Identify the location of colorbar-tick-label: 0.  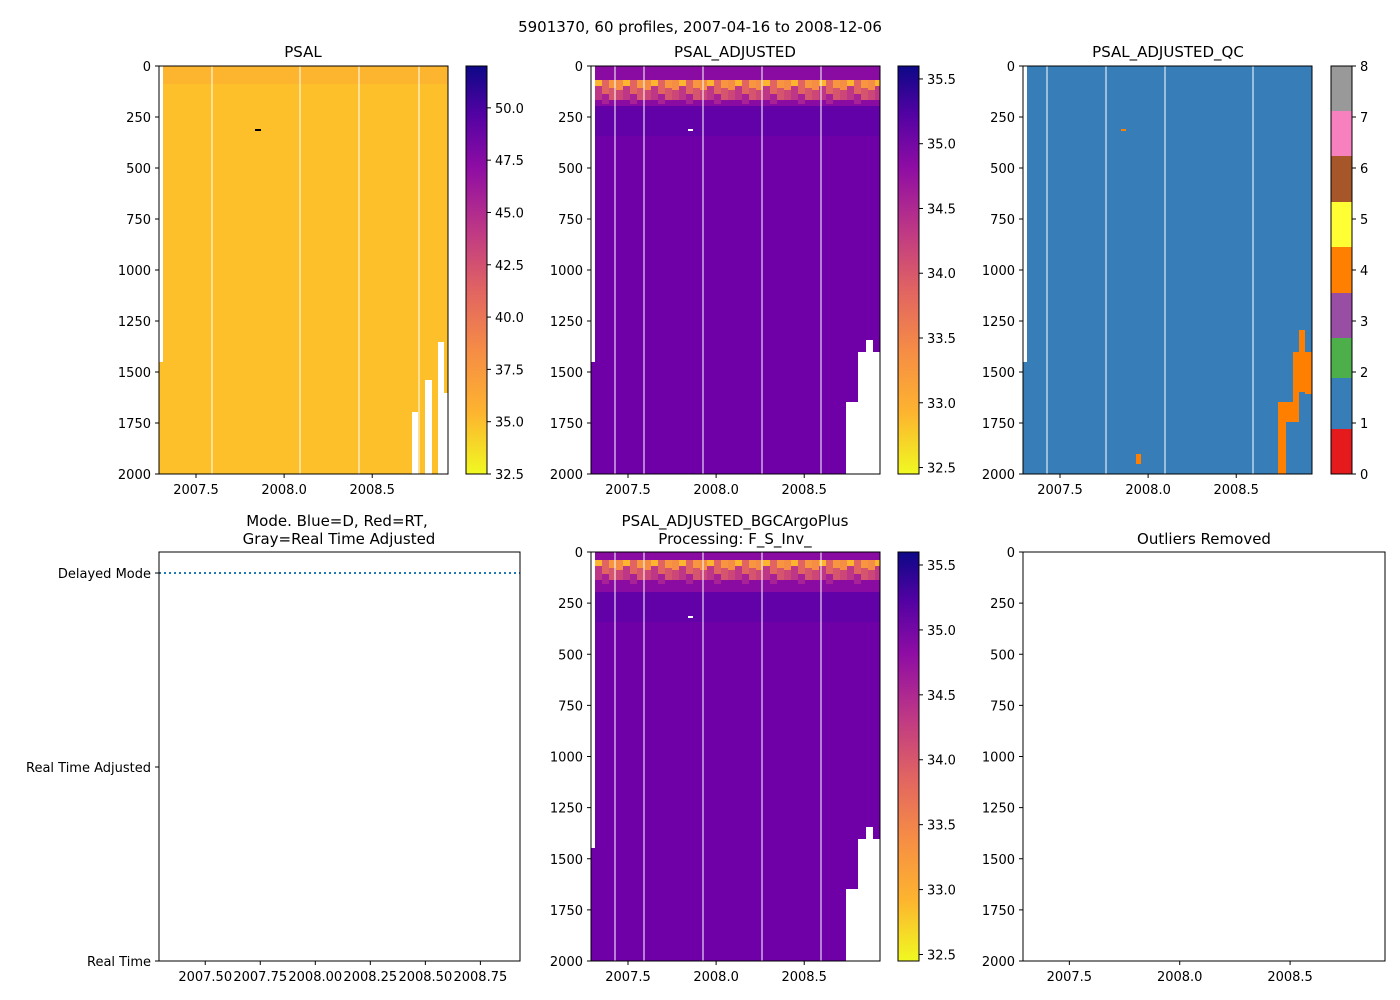
(1364, 475).